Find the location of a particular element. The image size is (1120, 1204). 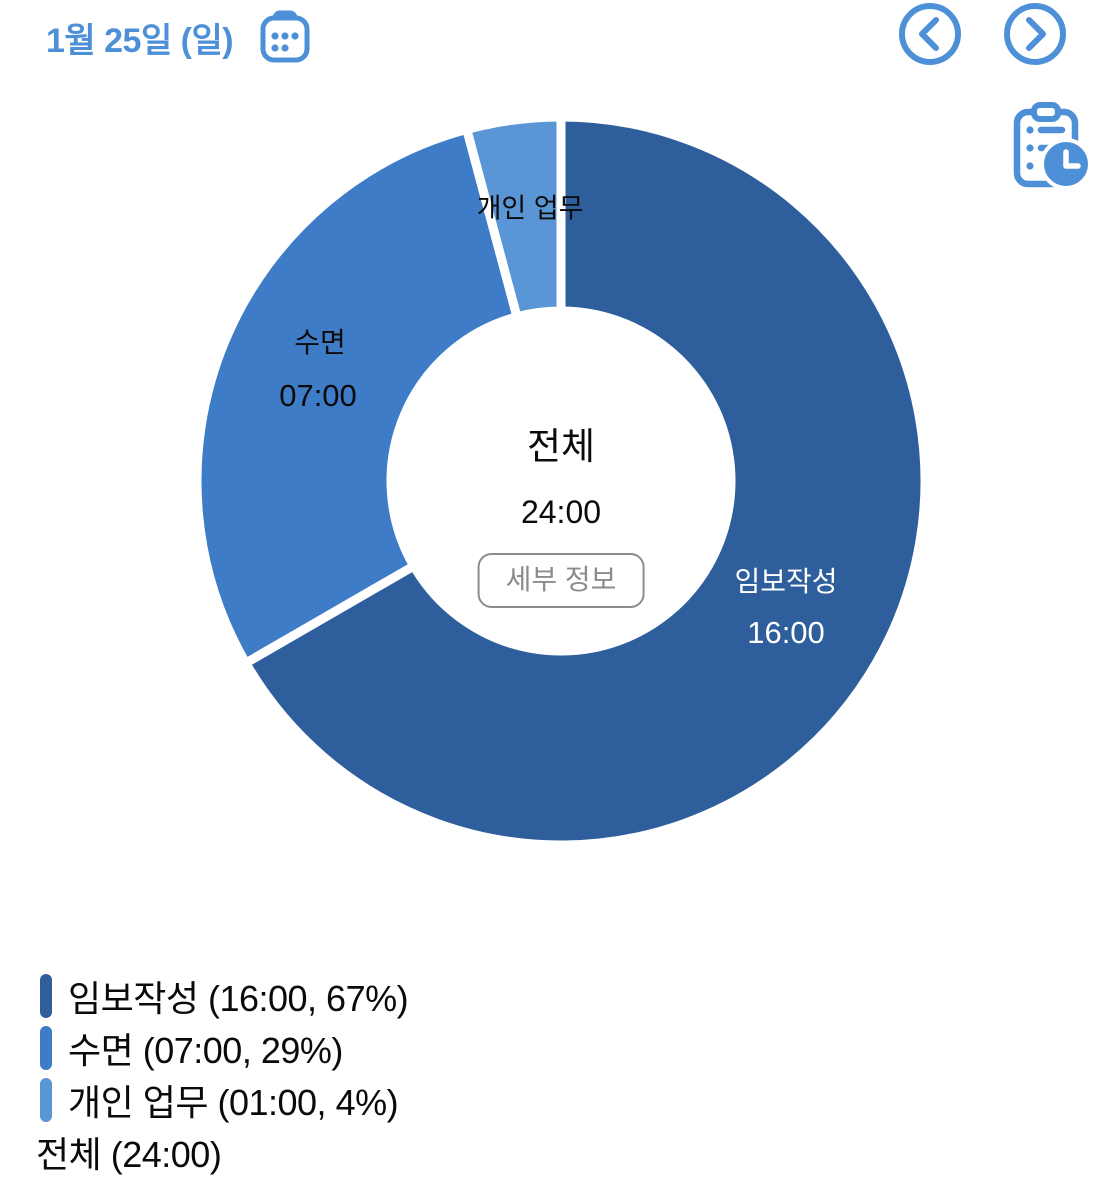

legend-label: 수면 (07:00, 29%) is located at coordinates (205, 1050).